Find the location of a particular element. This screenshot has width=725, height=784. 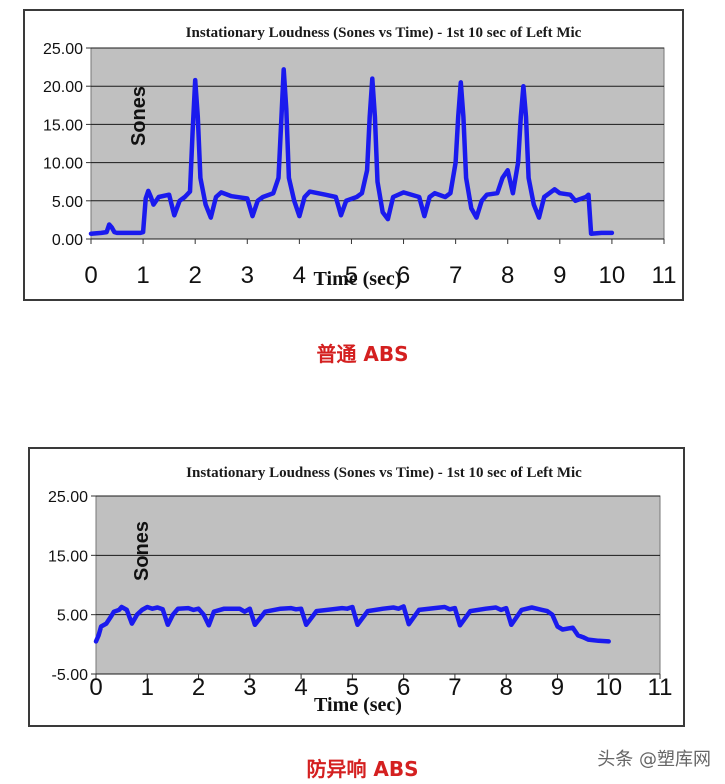

caption-normal-abs: 普通 ABS is located at coordinates (362, 354).